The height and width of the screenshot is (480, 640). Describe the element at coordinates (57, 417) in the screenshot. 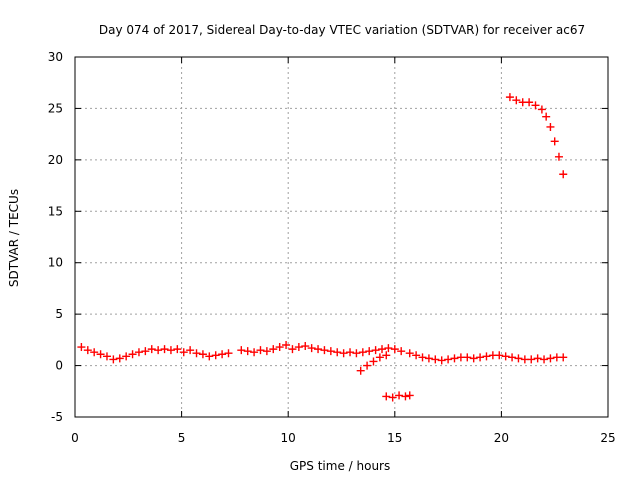

I see `y-tick-label: -5` at that location.